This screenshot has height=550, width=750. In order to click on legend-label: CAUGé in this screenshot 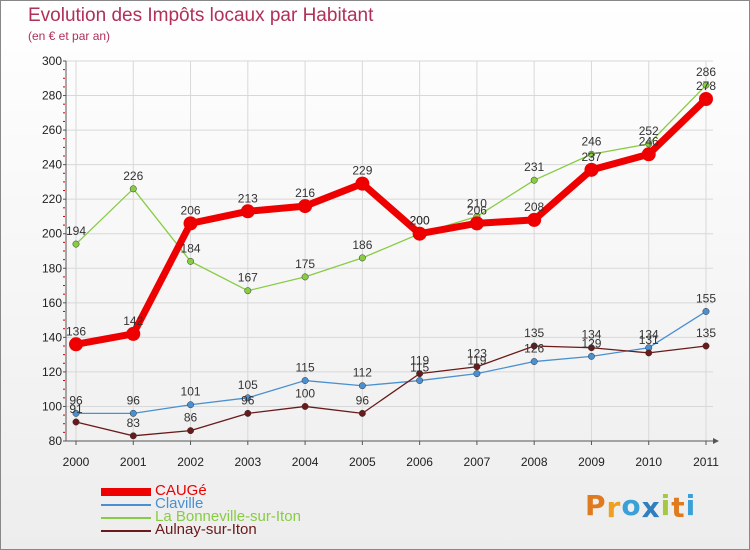, I will do `click(181, 490)`.